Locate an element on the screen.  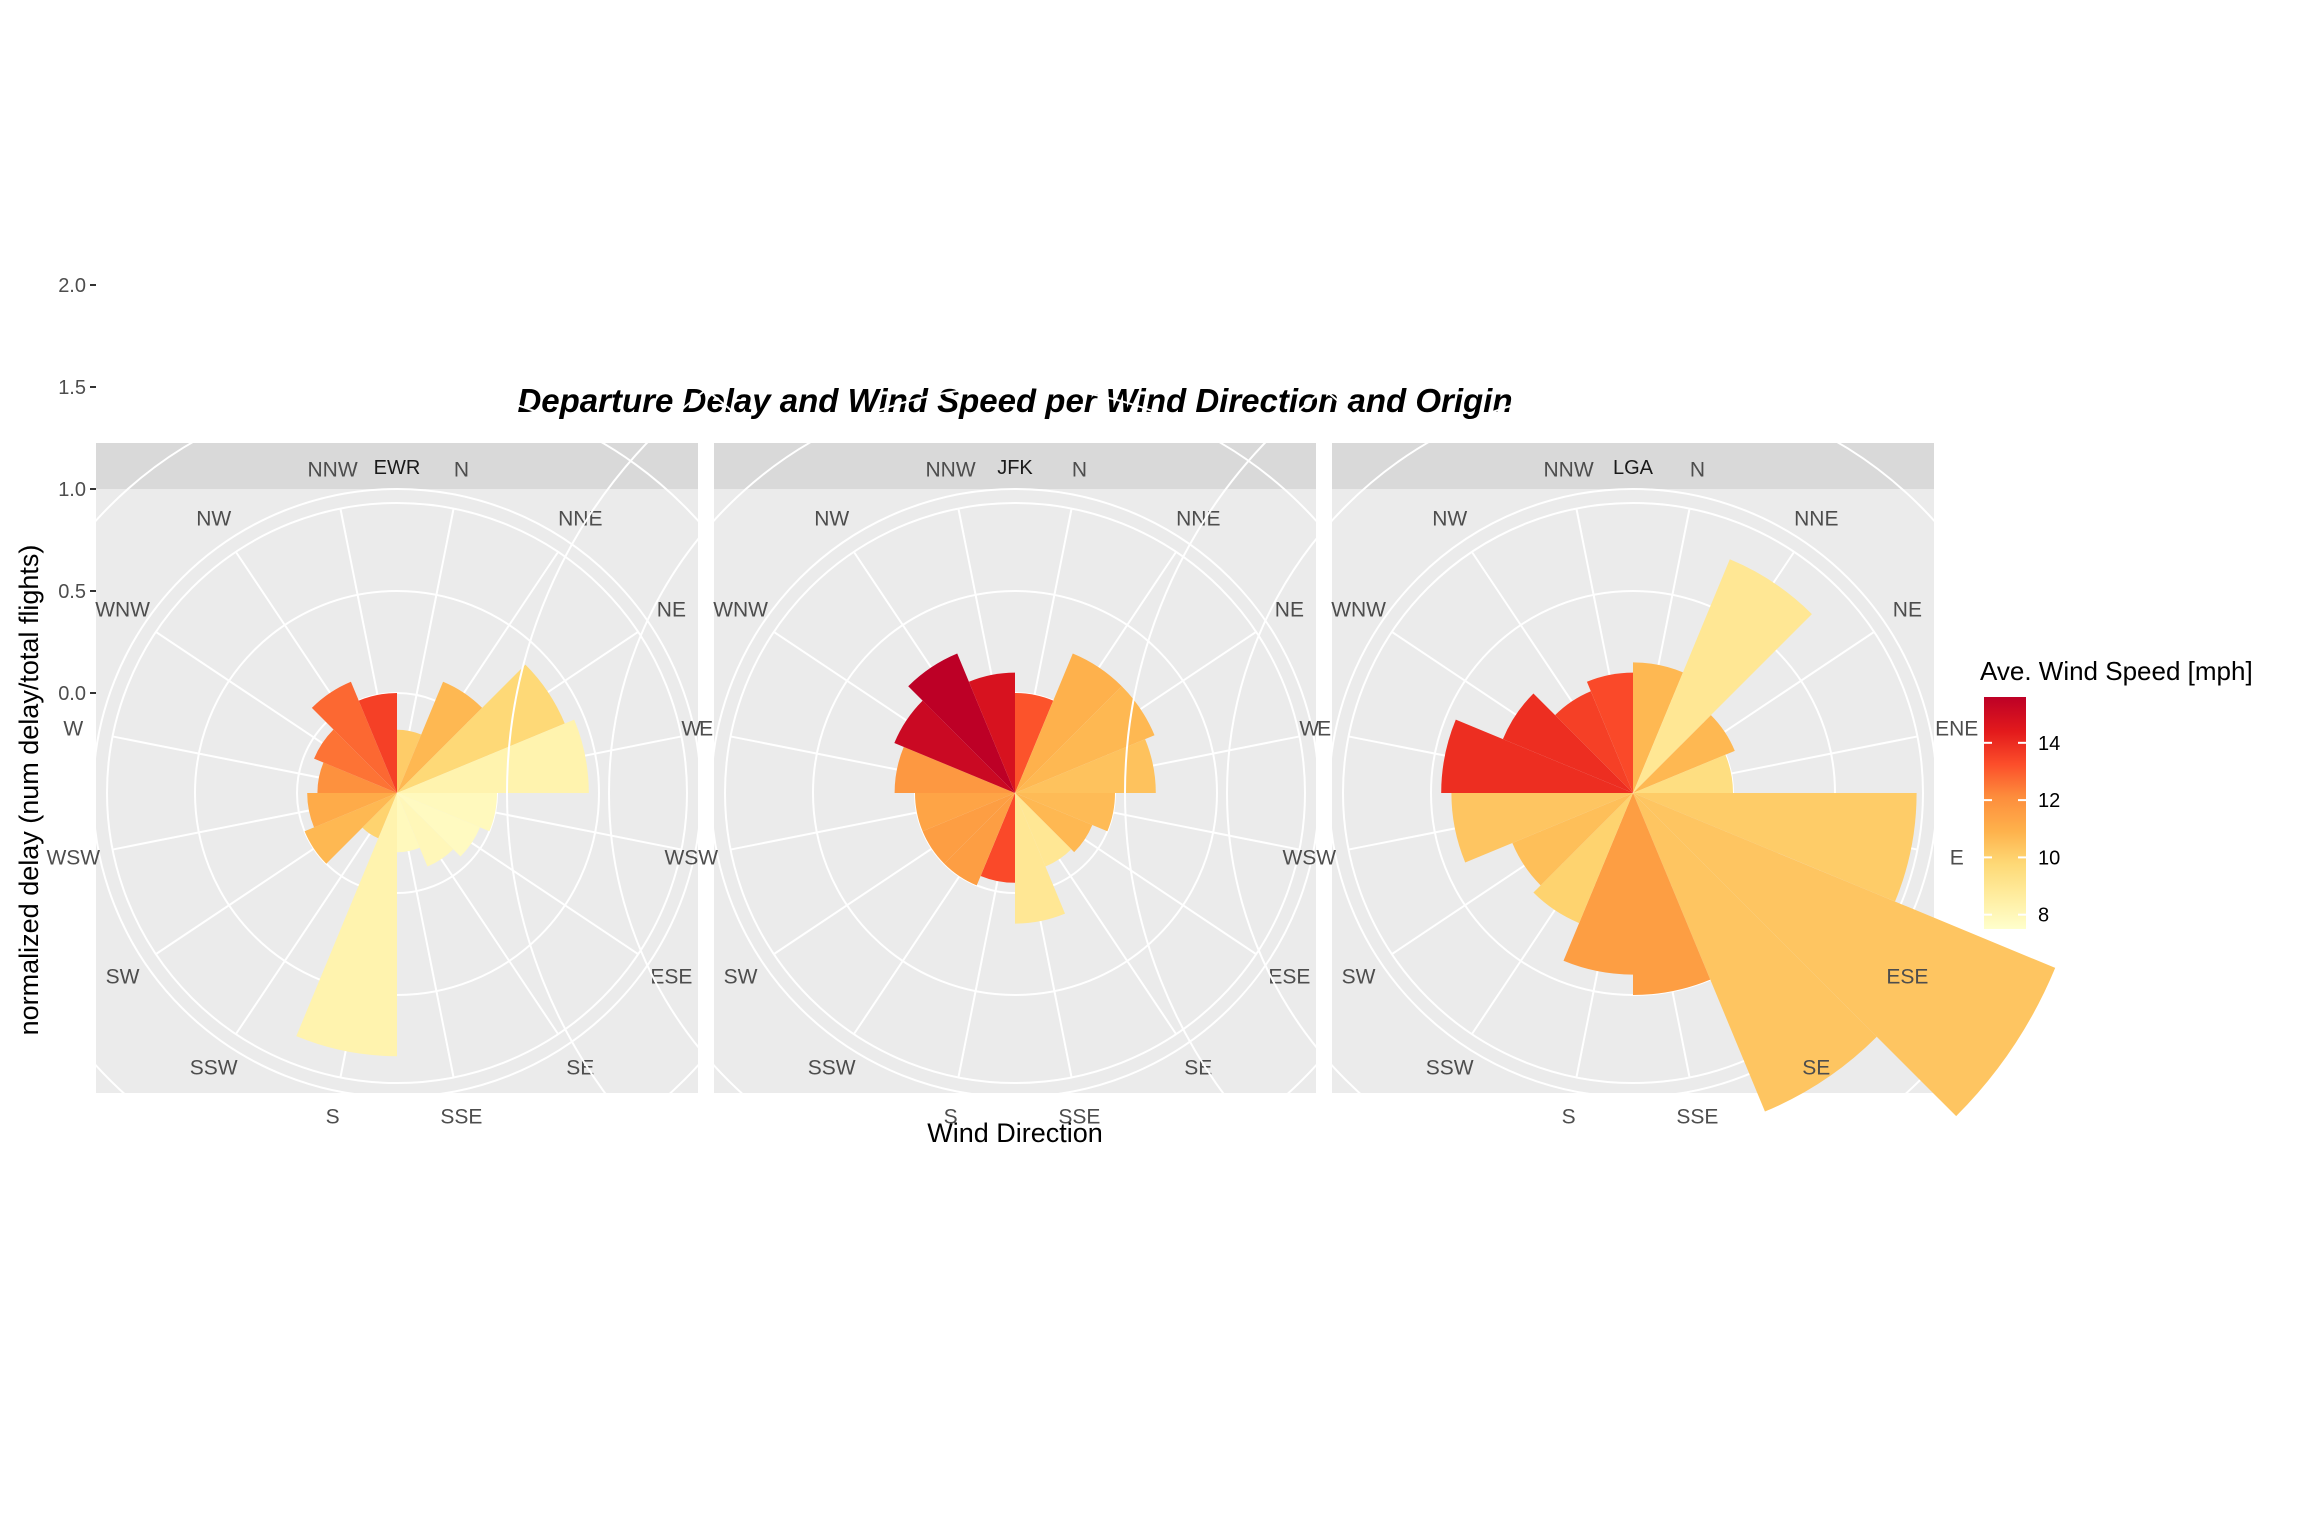
legend-ticks: 8 10 12 14 is located at coordinates (2022, 830).